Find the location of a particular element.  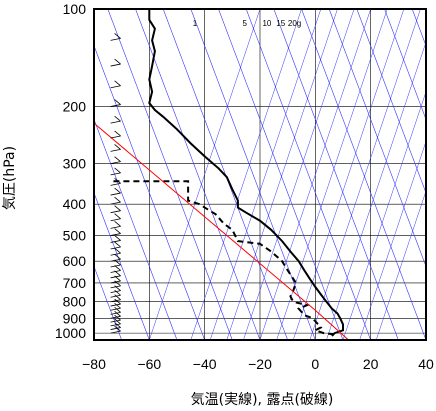

x-tick-label: 40 is located at coordinates (426, 364).